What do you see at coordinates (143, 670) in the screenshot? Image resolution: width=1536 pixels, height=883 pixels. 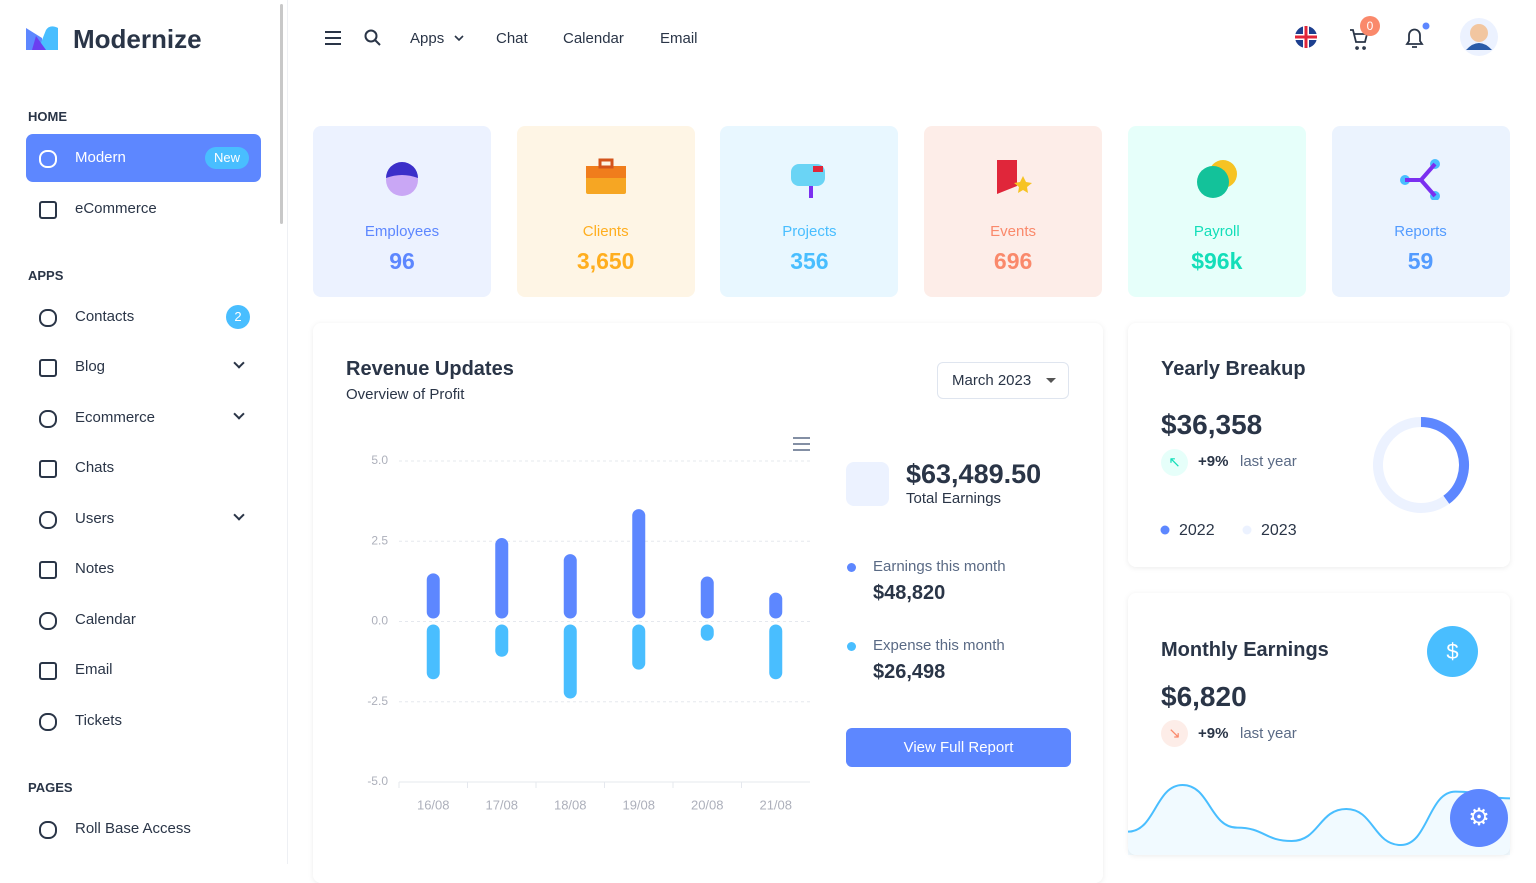 I see `nav-item: Email` at bounding box center [143, 670].